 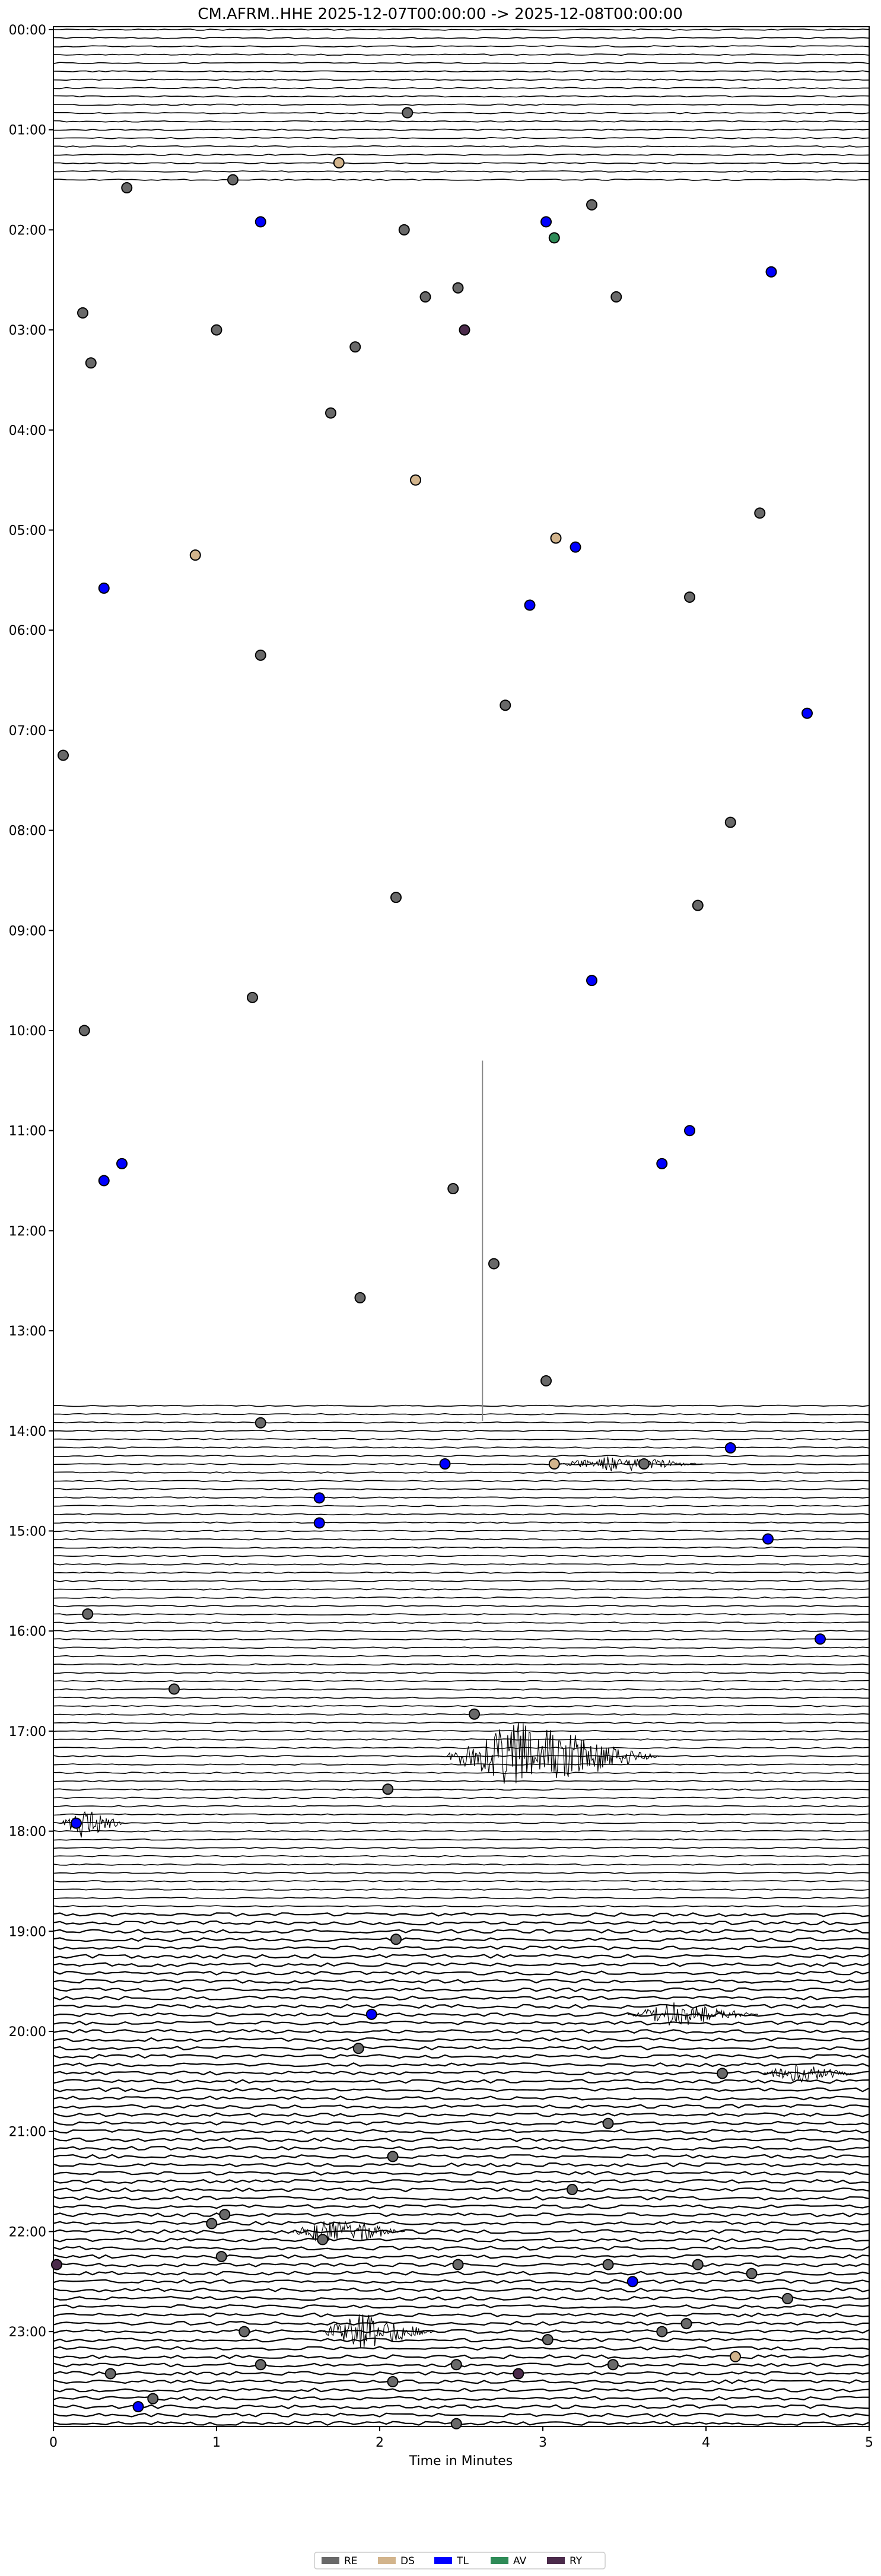 I want to click on x-tick-label: 5, so click(x=869, y=2442).